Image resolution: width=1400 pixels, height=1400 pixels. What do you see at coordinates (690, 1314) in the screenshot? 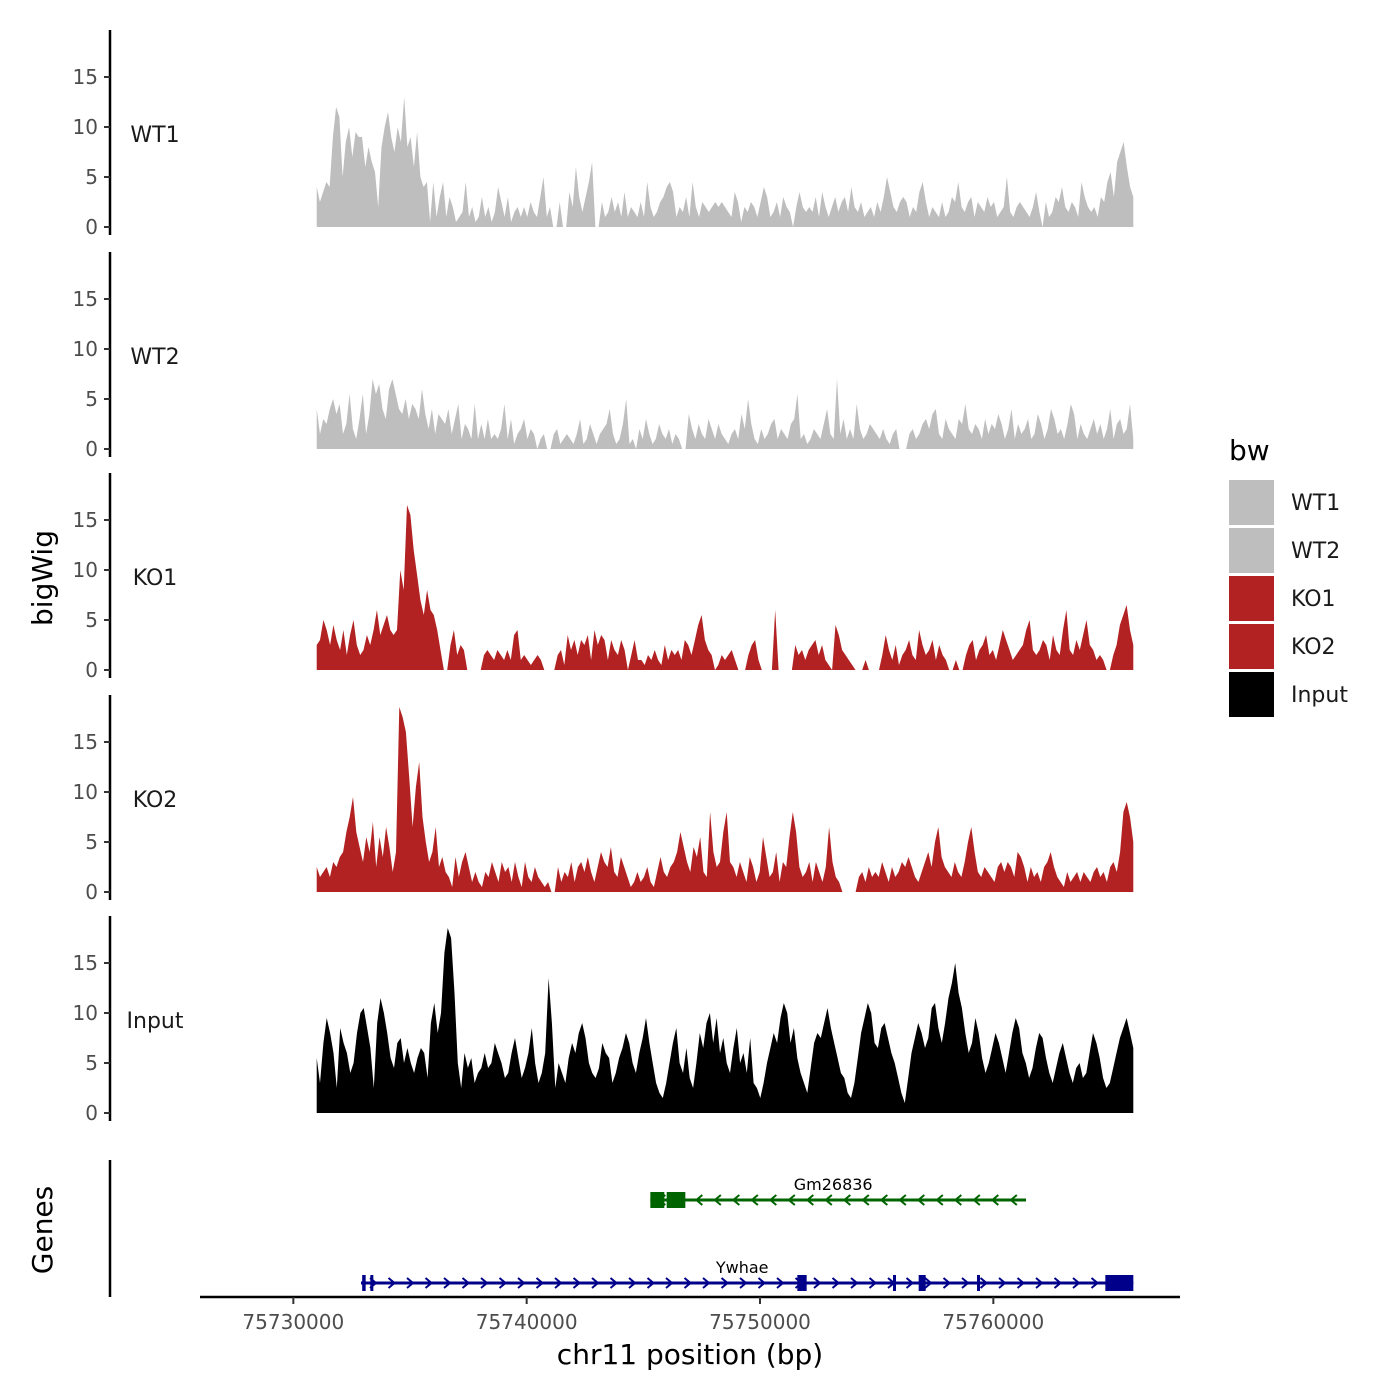
I see `x-axis: 75730000 75740000 75750000 75760000` at bounding box center [690, 1314].